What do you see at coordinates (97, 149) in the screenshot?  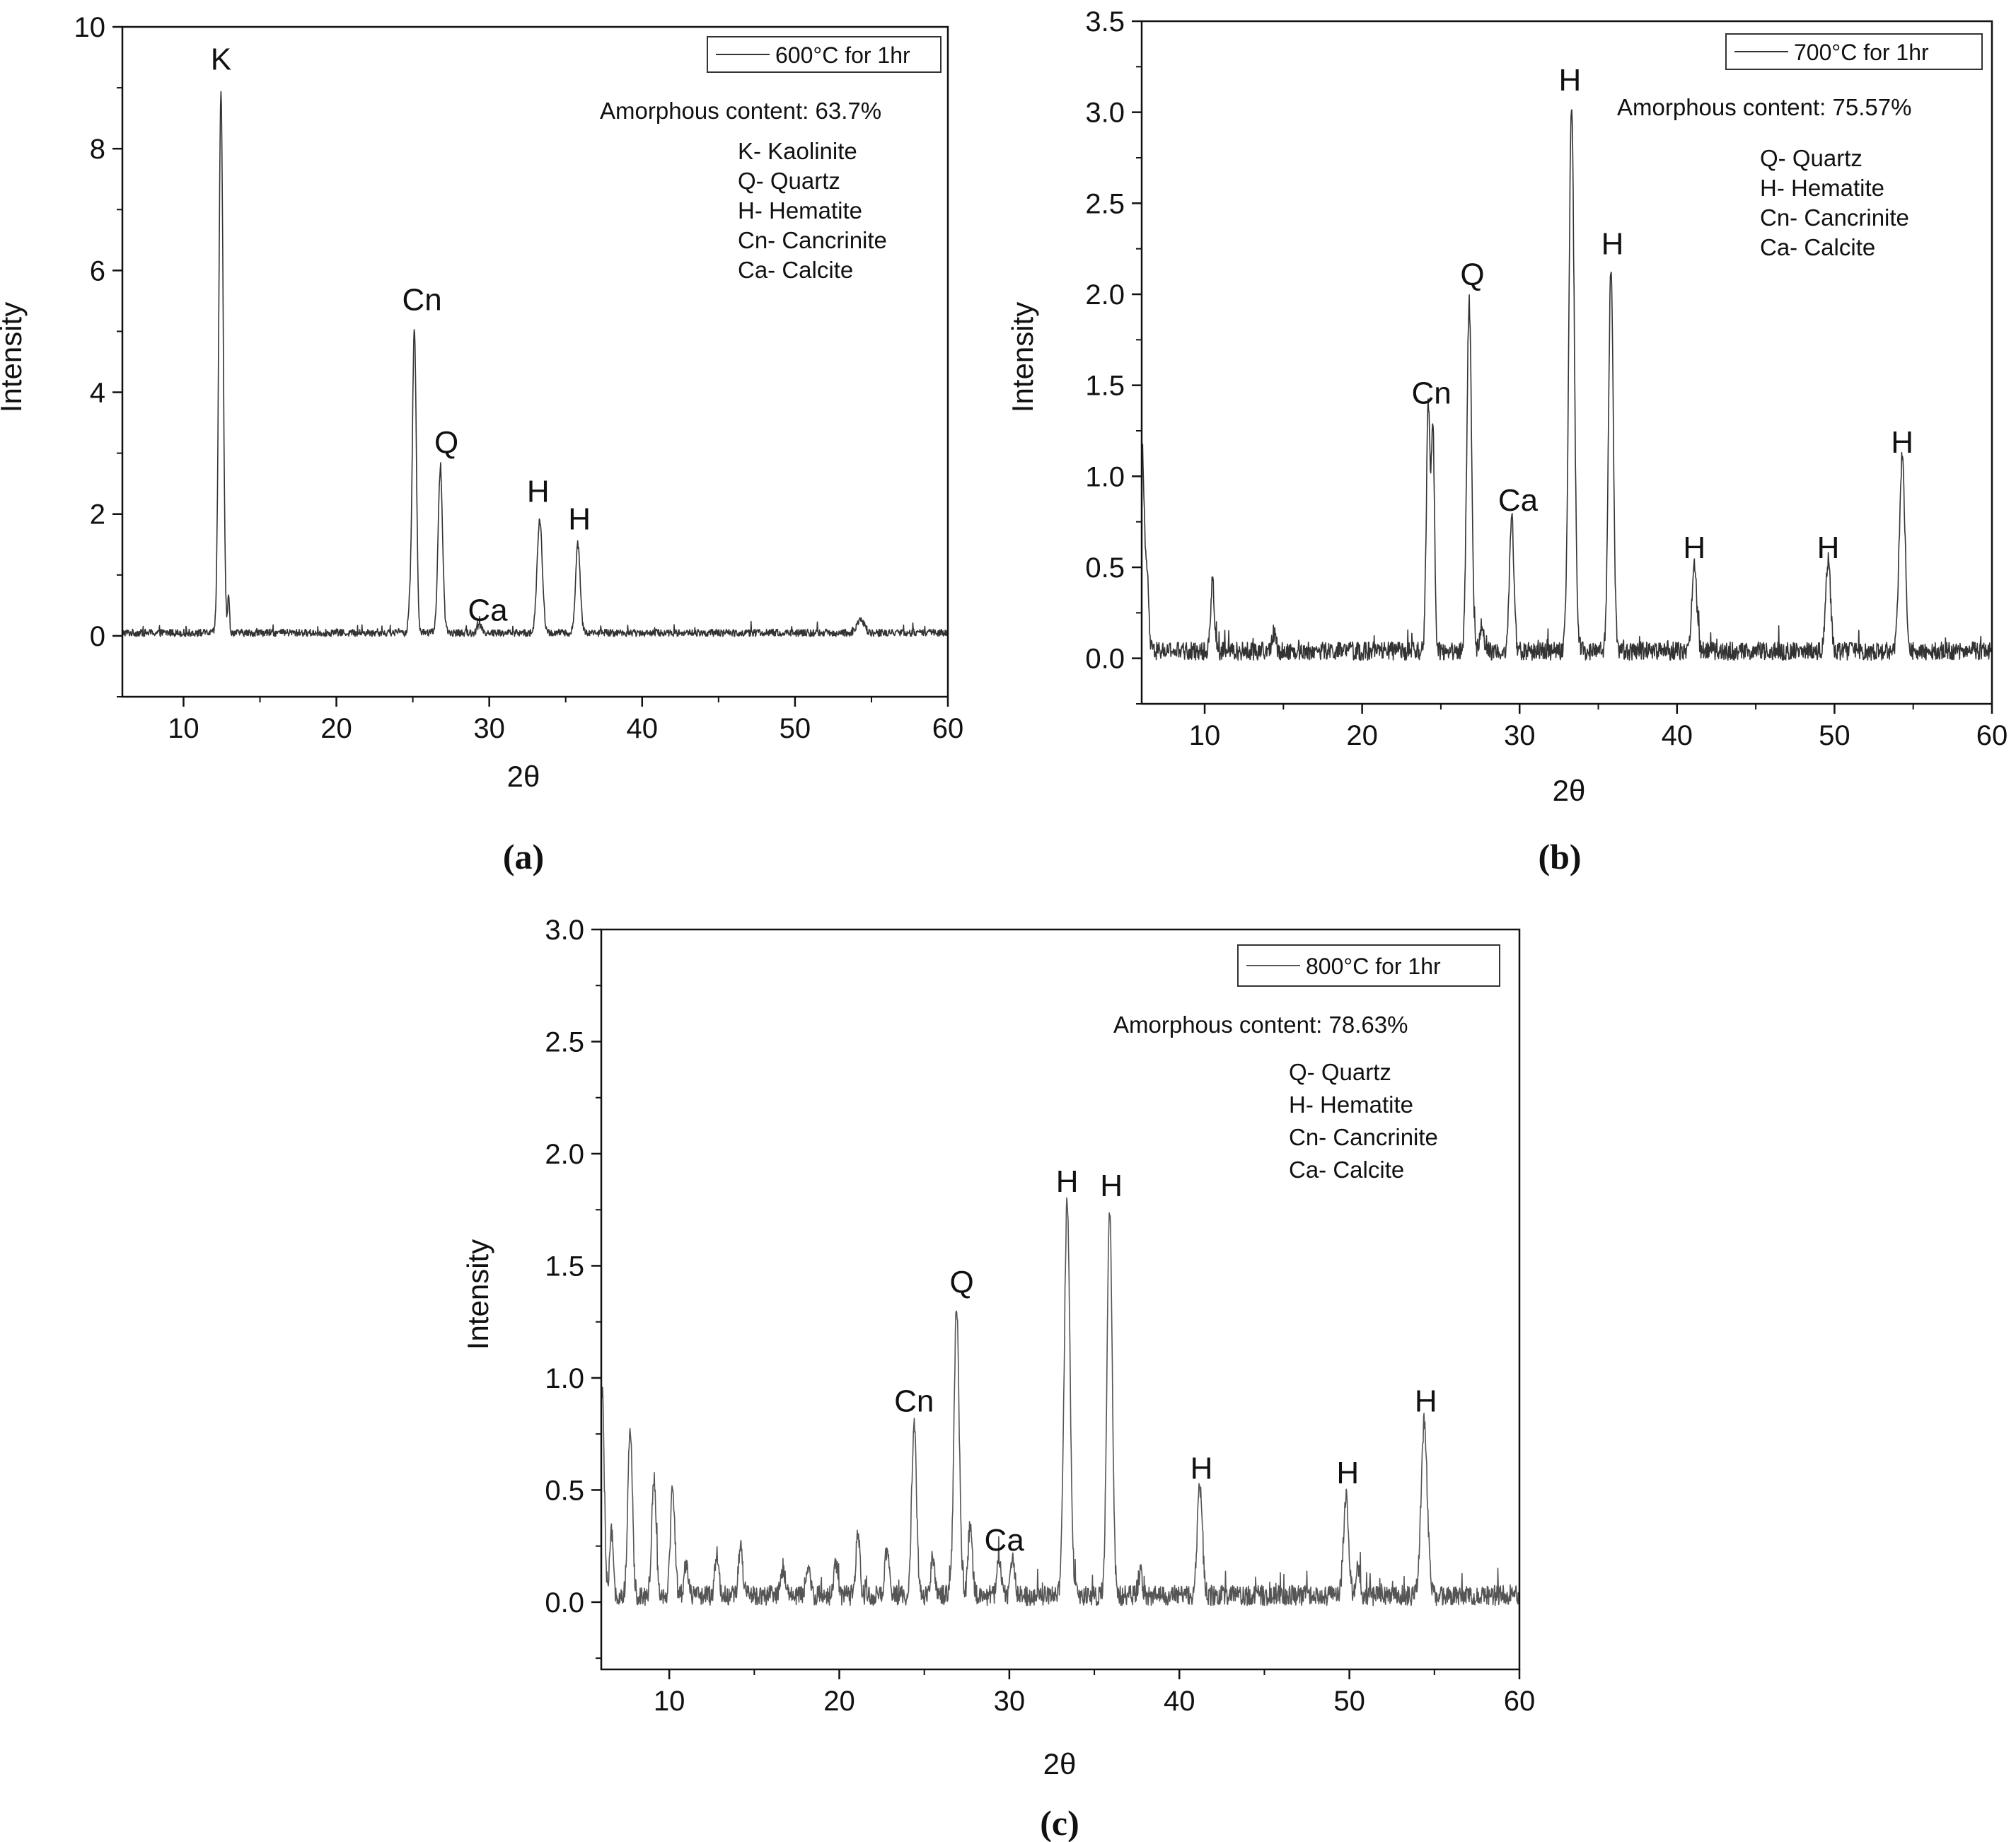 I see `y-tick-label: 8` at bounding box center [97, 149].